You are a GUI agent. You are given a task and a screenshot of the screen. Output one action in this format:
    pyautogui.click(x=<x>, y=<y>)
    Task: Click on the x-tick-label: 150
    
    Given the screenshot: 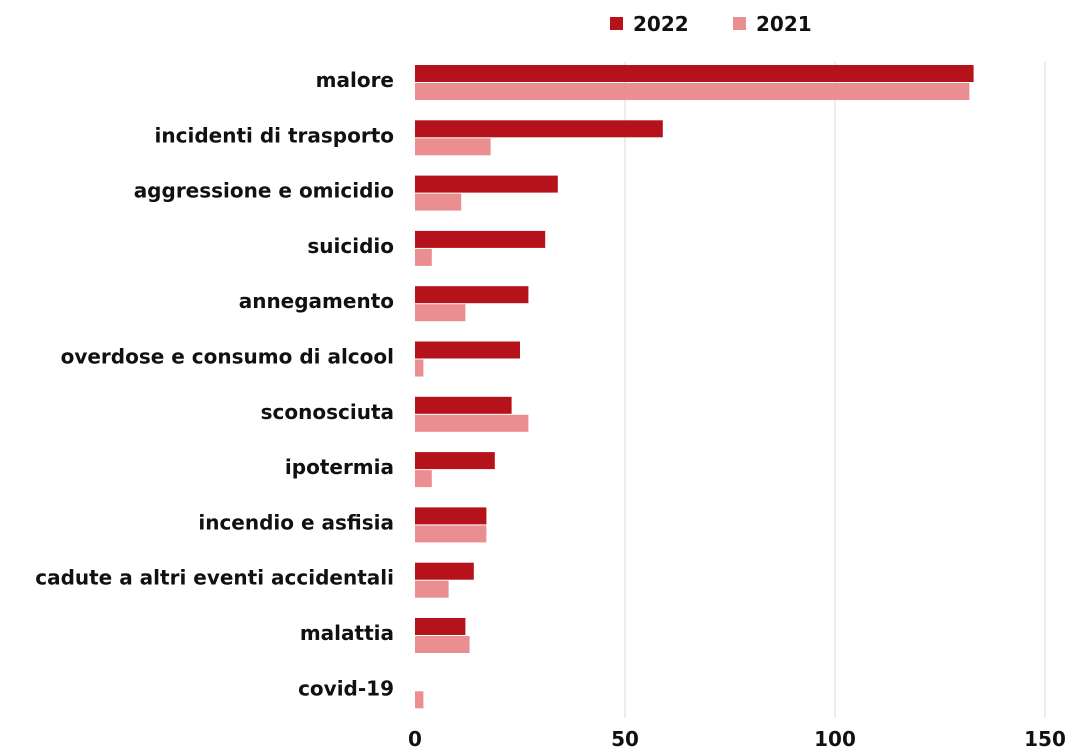 What is the action you would take?
    pyautogui.click(x=1045, y=738)
    